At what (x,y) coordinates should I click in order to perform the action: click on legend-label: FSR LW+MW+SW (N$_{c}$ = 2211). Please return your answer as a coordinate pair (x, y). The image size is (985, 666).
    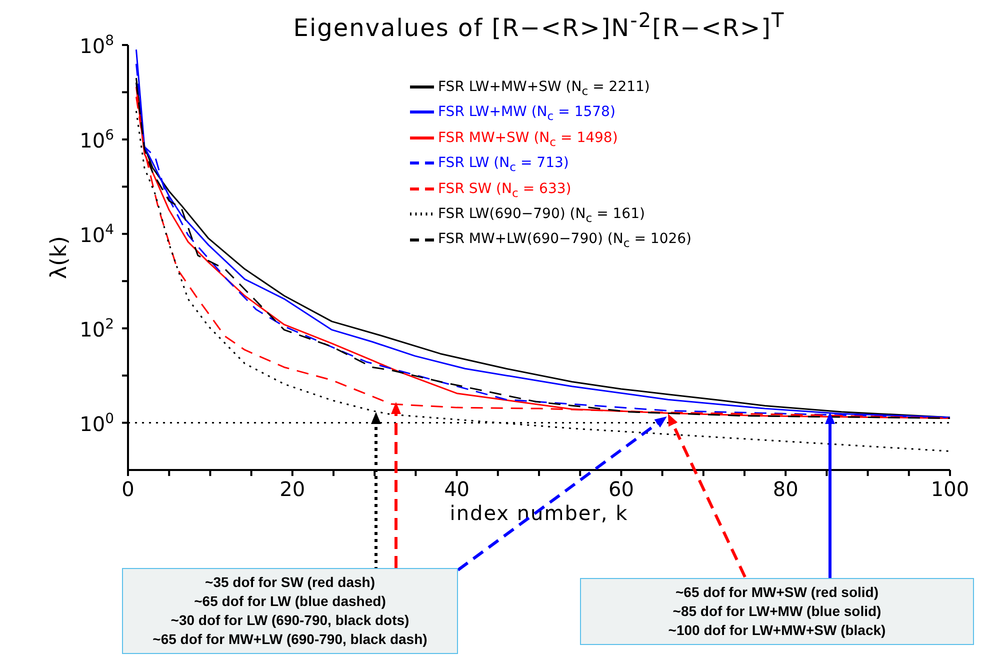
    Looking at the image, I should click on (544, 88).